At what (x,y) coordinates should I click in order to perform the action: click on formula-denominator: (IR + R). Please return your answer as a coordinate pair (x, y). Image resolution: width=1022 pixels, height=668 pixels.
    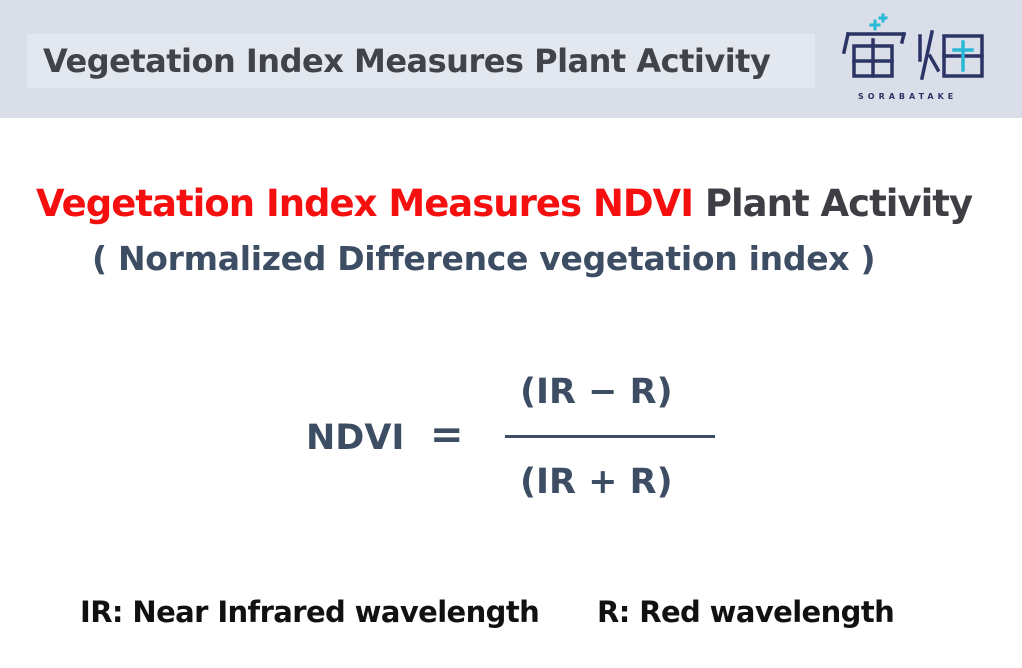
    Looking at the image, I should click on (596, 482).